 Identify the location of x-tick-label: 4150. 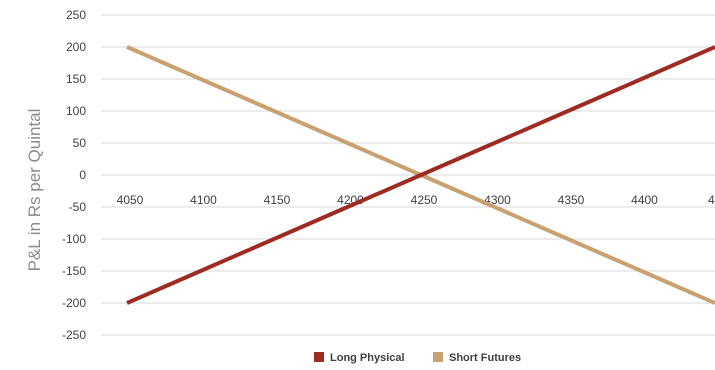
(277, 200).